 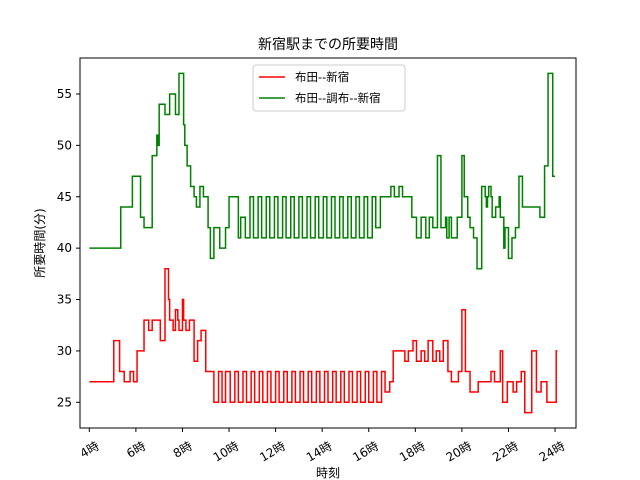 What do you see at coordinates (505, 452) in the screenshot?
I see `x-tick-label: 22時` at bounding box center [505, 452].